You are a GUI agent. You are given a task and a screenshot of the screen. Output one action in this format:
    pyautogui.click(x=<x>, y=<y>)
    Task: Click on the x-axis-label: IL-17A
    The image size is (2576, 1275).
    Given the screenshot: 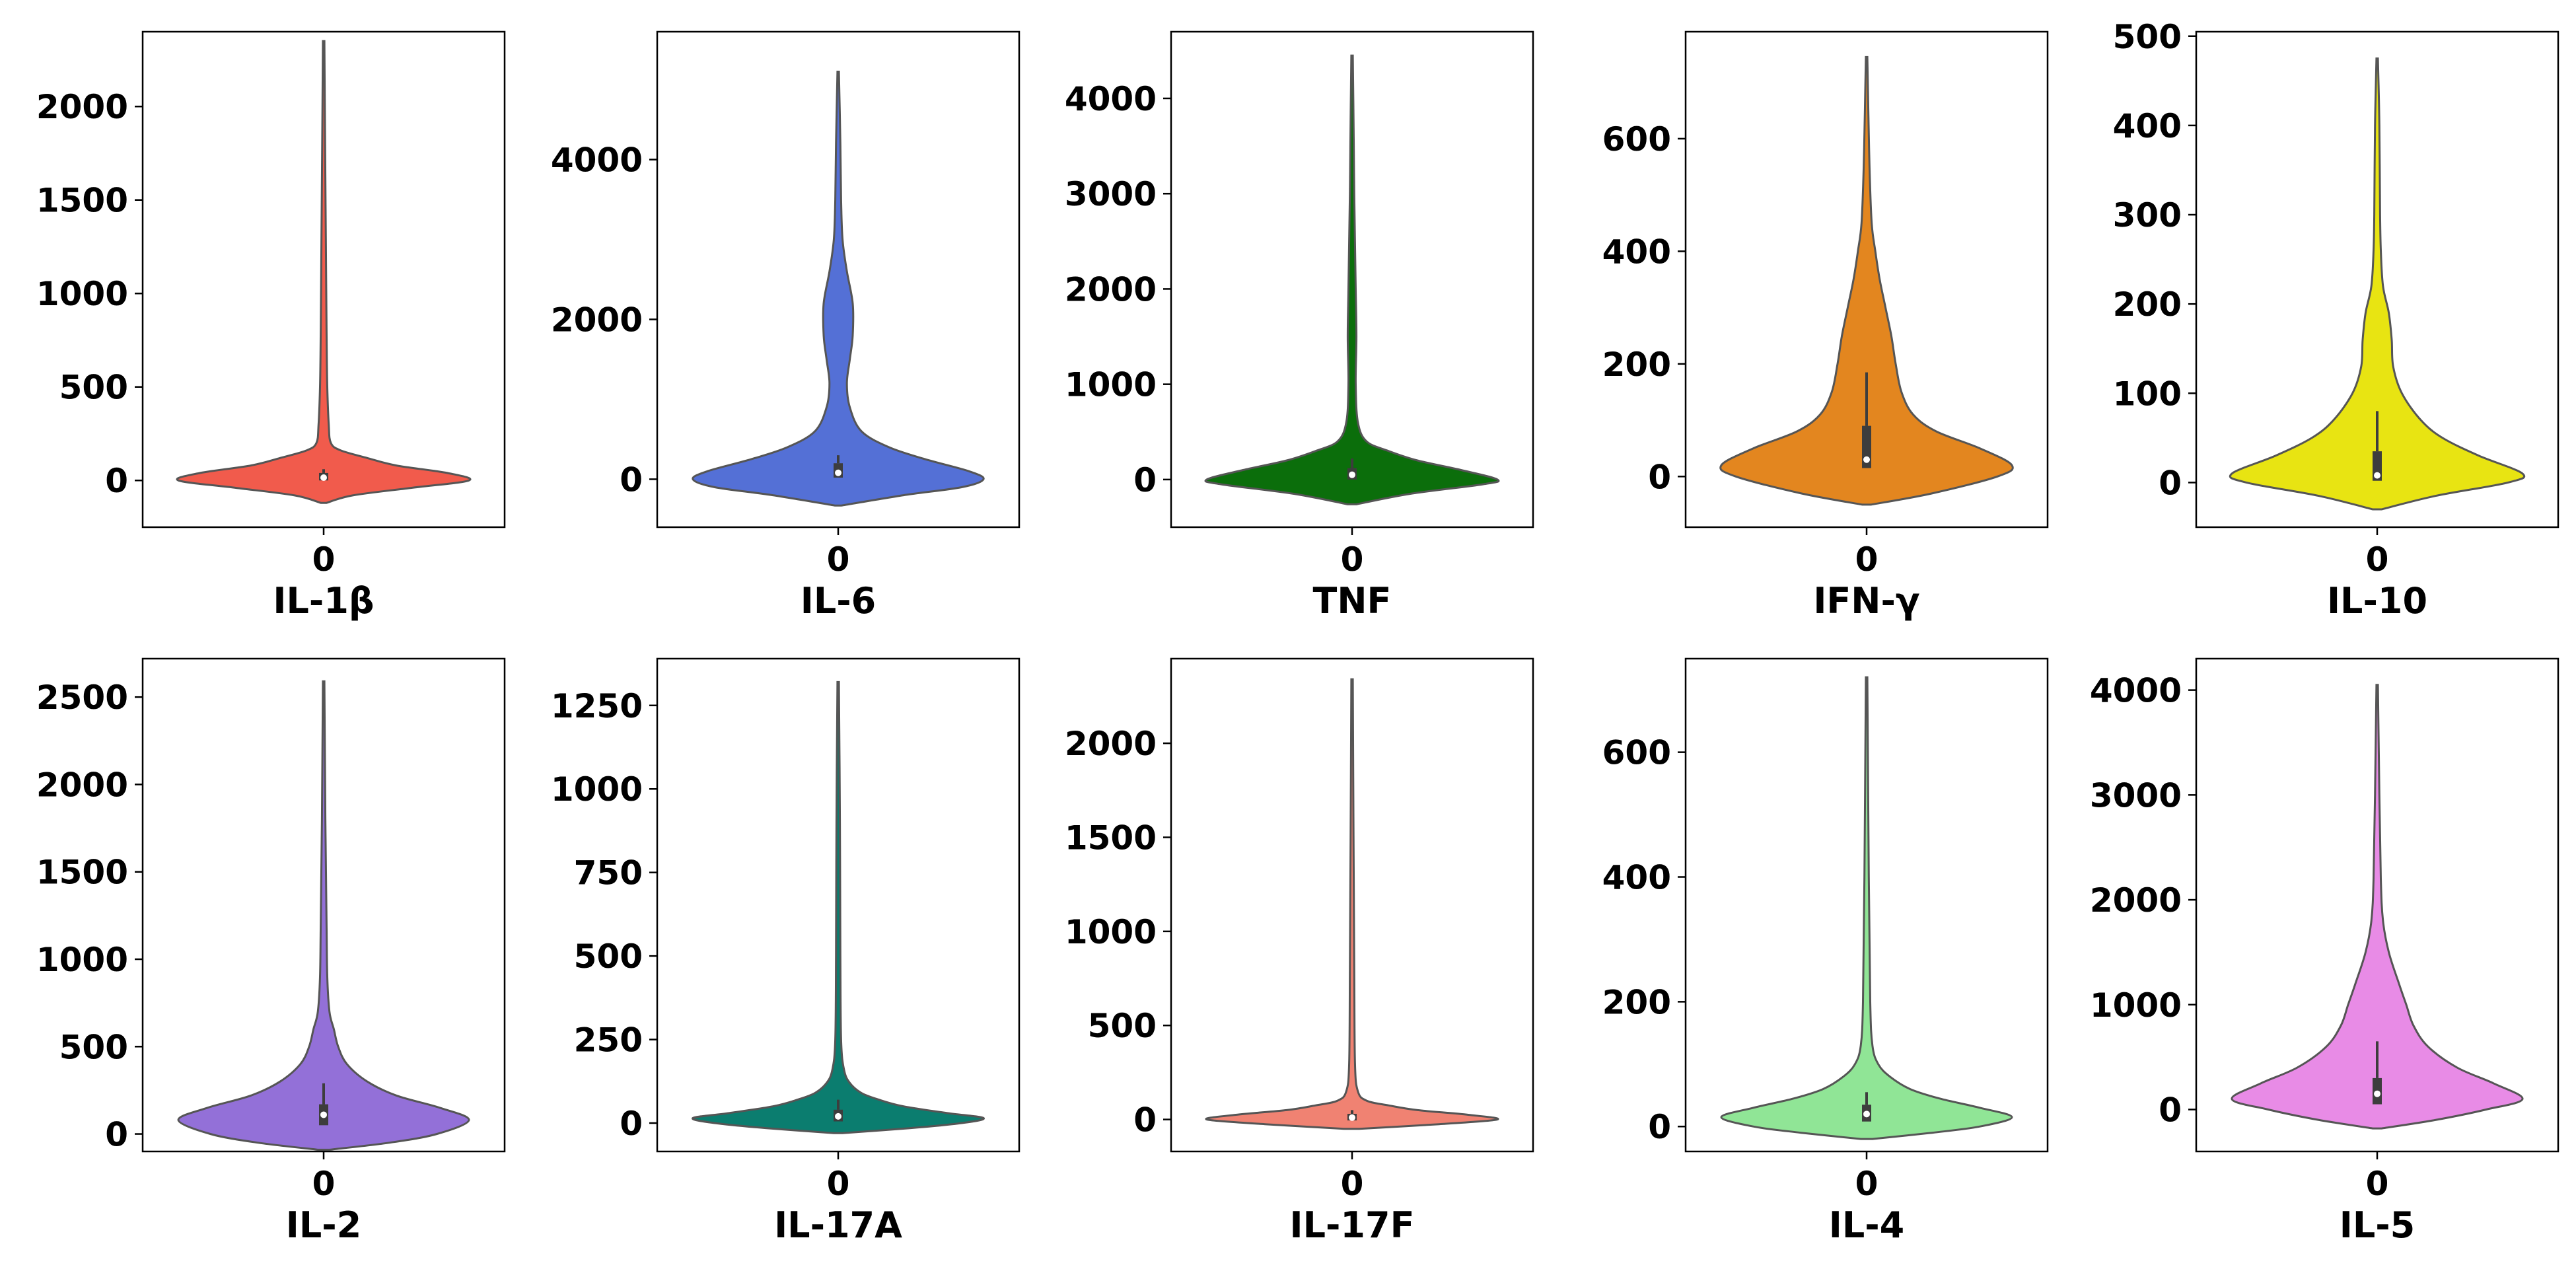 What is the action you would take?
    pyautogui.click(x=838, y=1225)
    